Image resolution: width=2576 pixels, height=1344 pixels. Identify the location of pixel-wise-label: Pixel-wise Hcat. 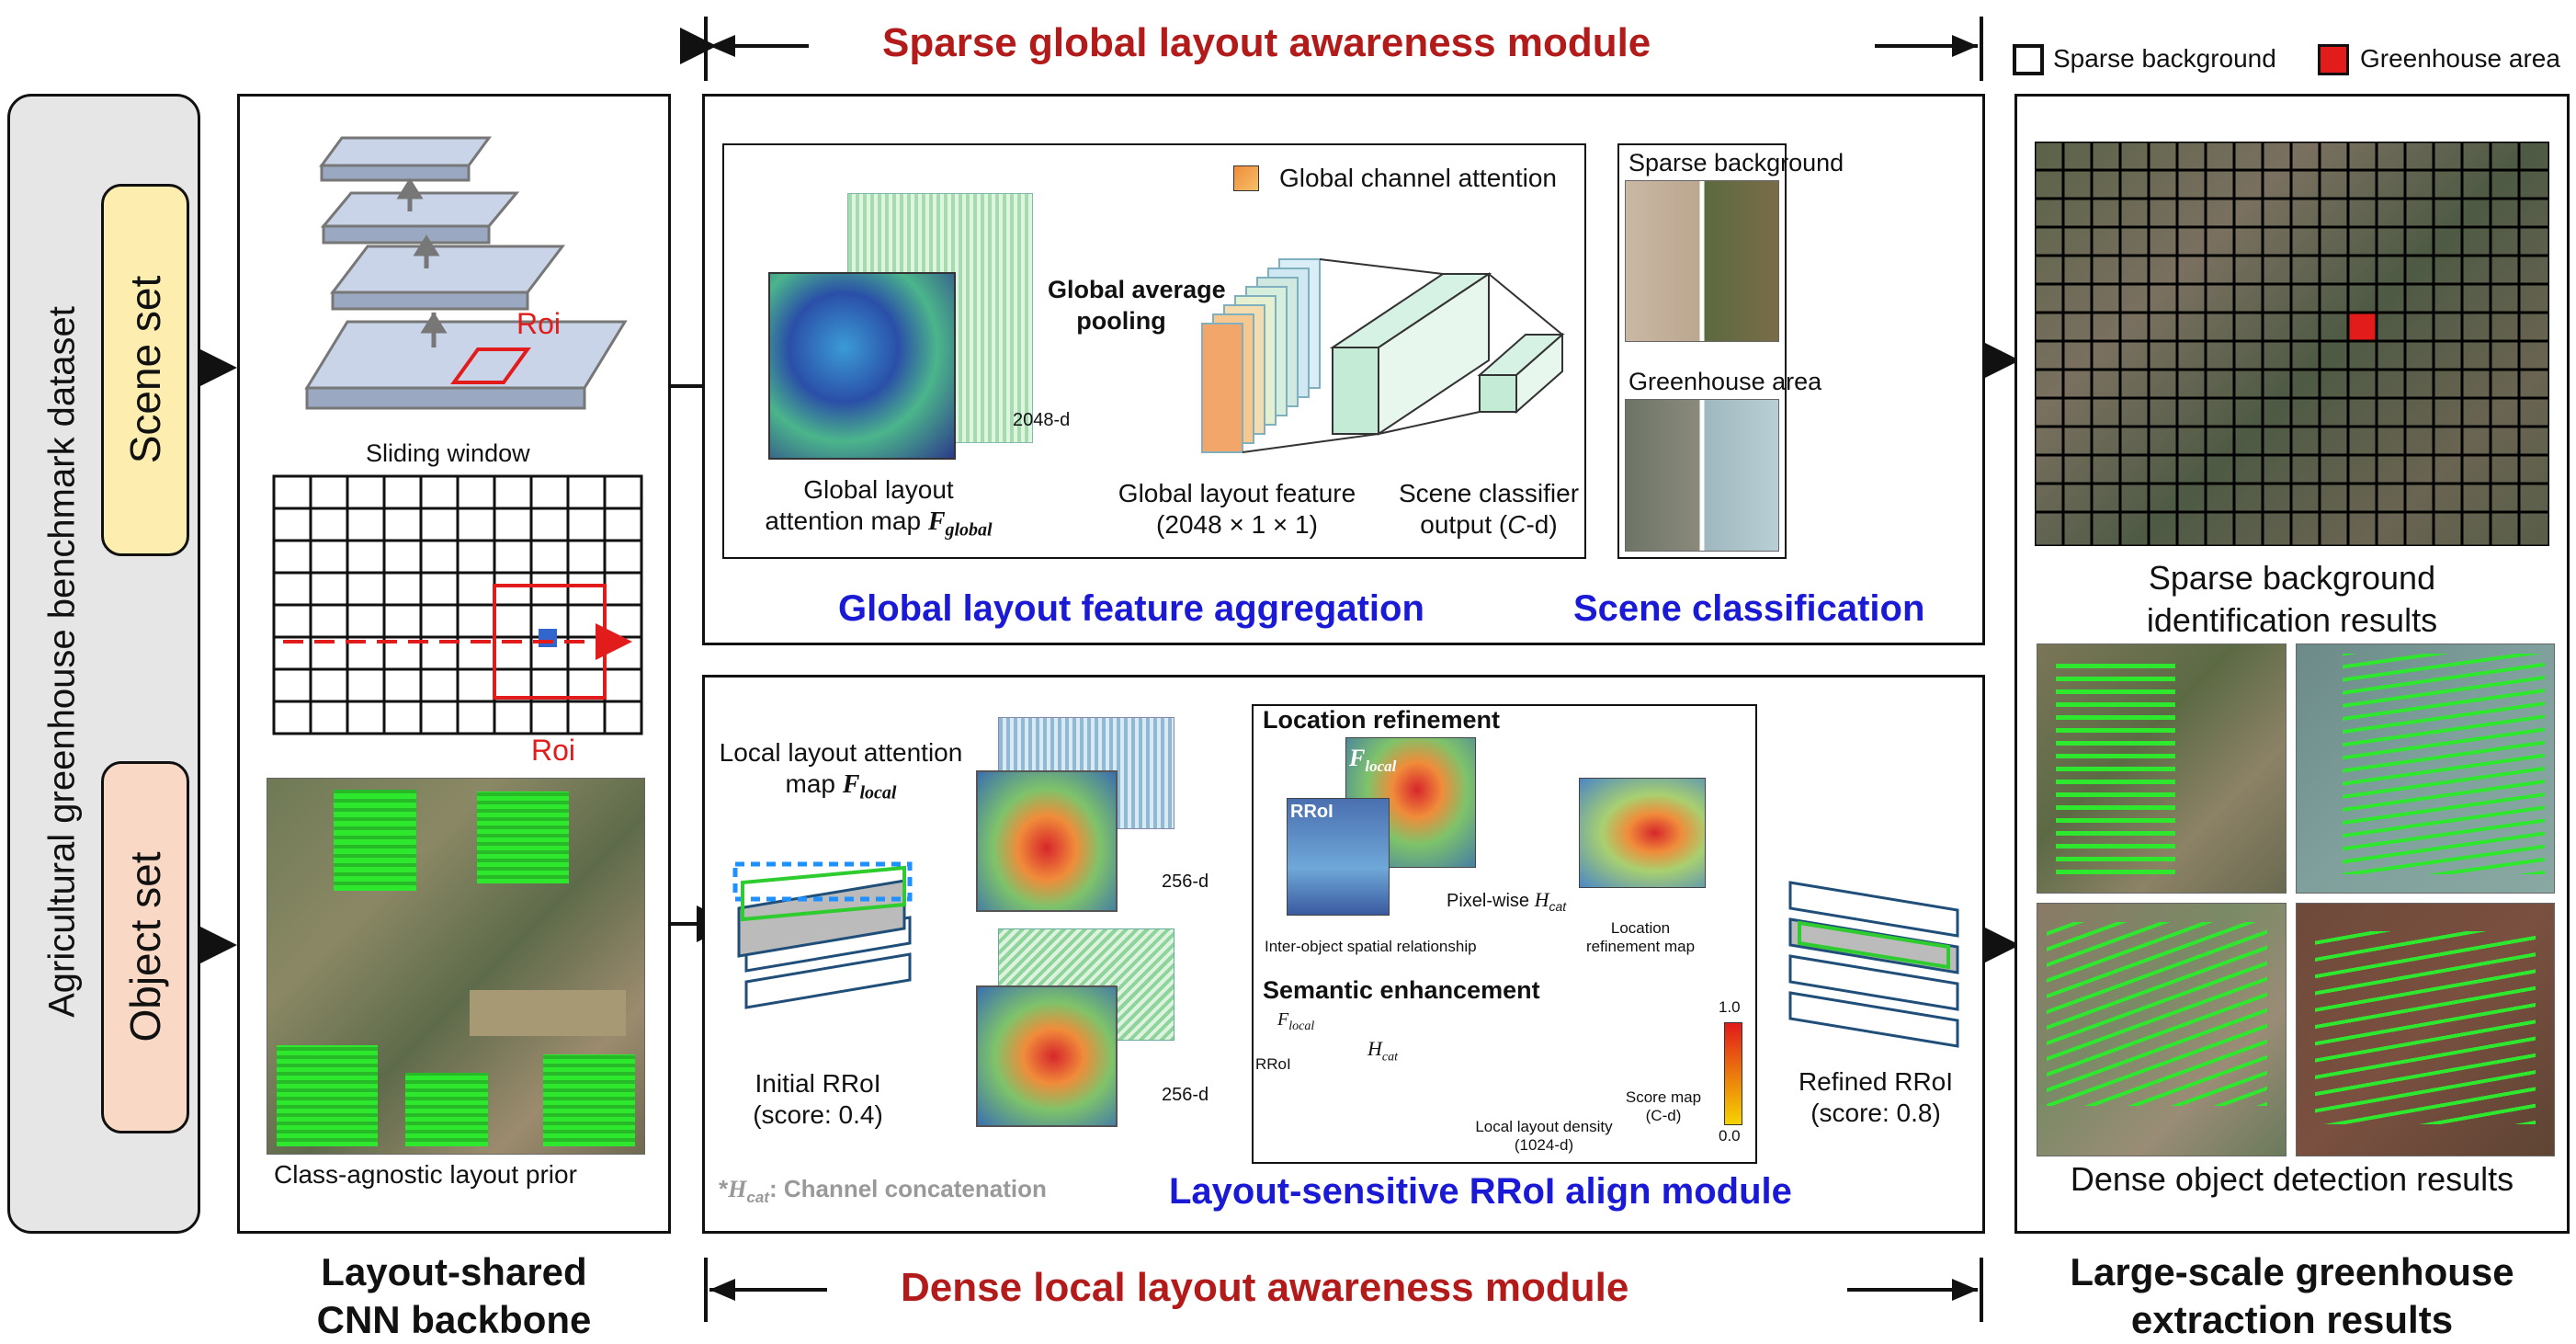
(1507, 901).